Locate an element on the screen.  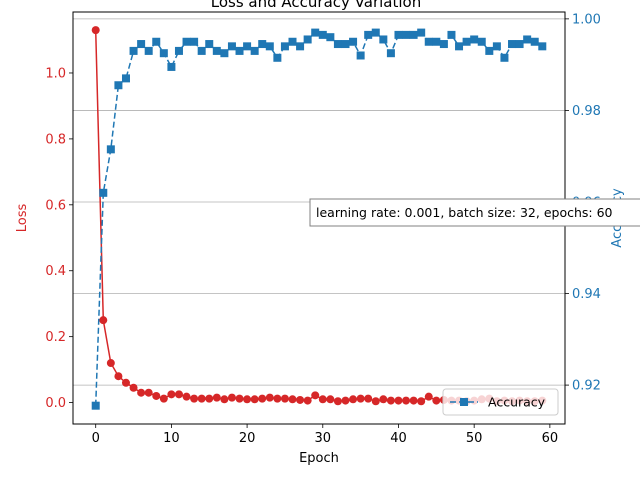
x-tick-label: 0 is located at coordinates (96, 438).